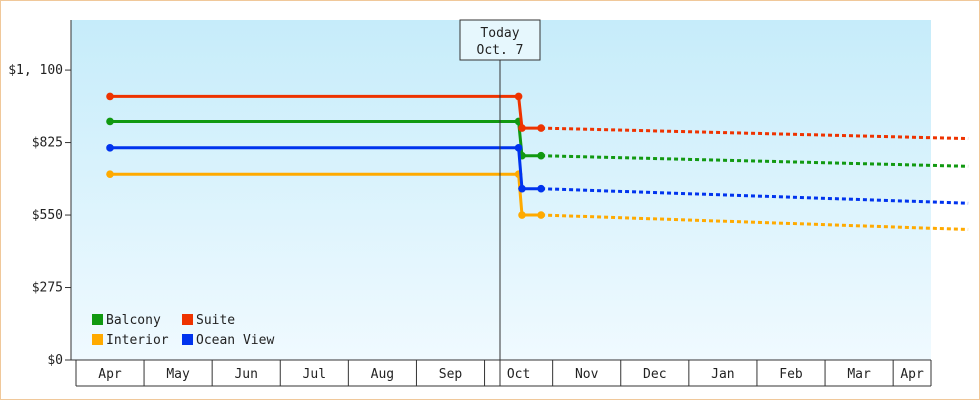 The image size is (980, 400). Describe the element at coordinates (755, 161) in the screenshot. I see `series-balcony-forecast-line` at that location.